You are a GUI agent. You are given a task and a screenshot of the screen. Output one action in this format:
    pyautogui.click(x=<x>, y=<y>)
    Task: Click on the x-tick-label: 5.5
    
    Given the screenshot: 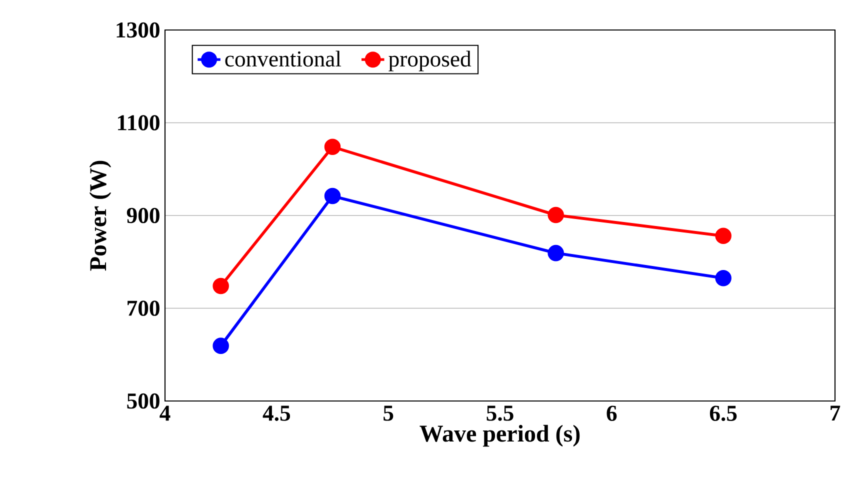 What is the action you would take?
    pyautogui.click(x=500, y=413)
    